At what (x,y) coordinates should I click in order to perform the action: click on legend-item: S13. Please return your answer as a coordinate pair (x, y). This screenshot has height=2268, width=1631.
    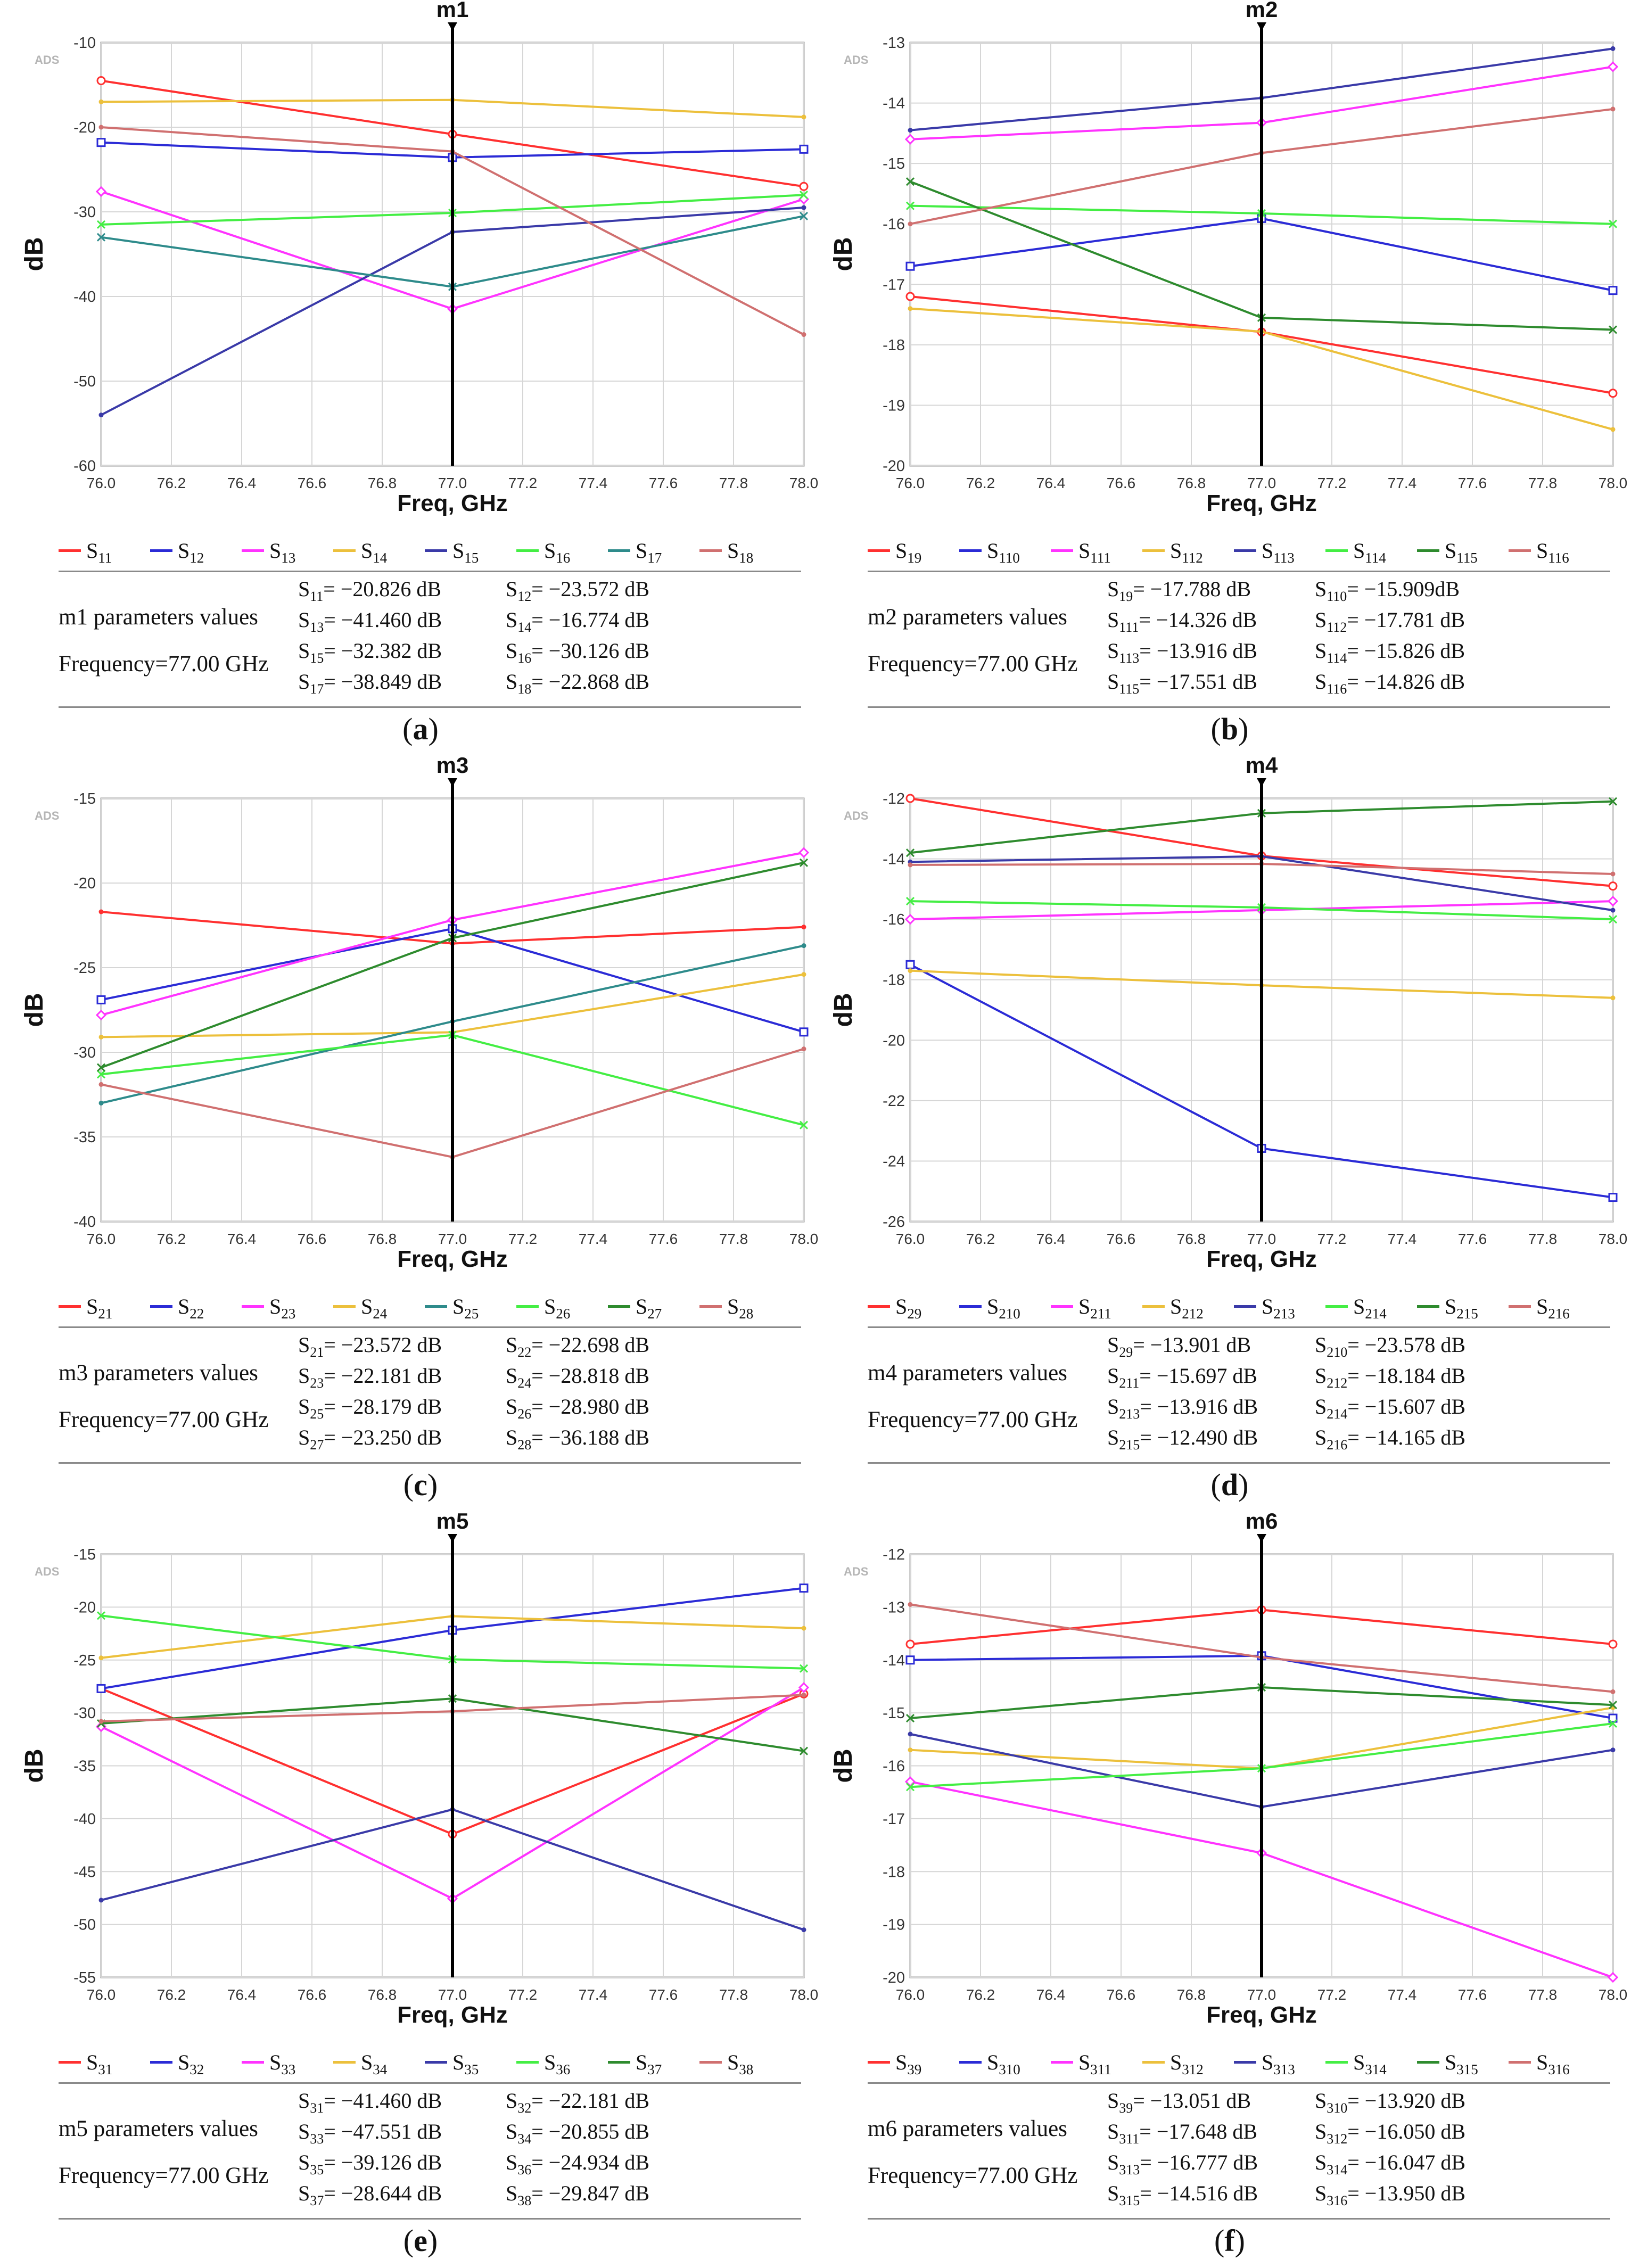
    Looking at the image, I should click on (287, 550).